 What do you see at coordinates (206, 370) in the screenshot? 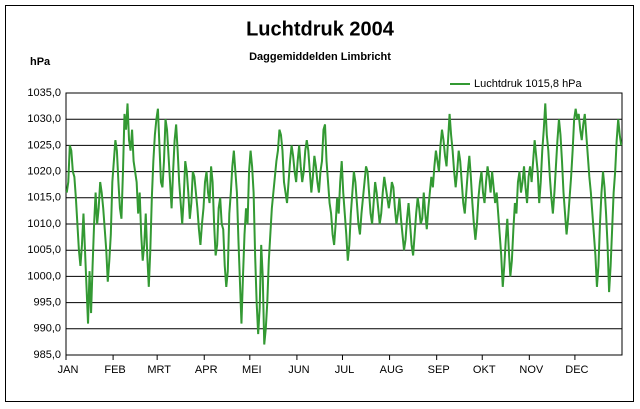
I see `x-tick-label: APR` at bounding box center [206, 370].